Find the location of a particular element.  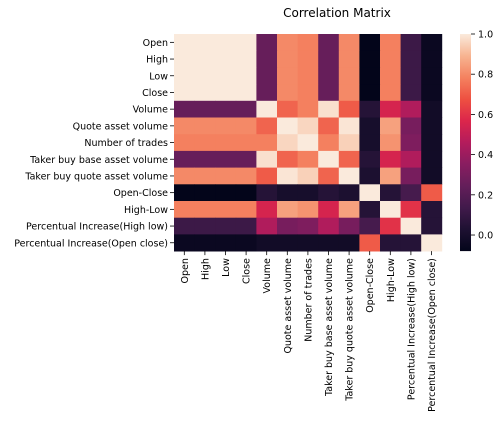

y-tick-label: Volume is located at coordinates (150, 110).